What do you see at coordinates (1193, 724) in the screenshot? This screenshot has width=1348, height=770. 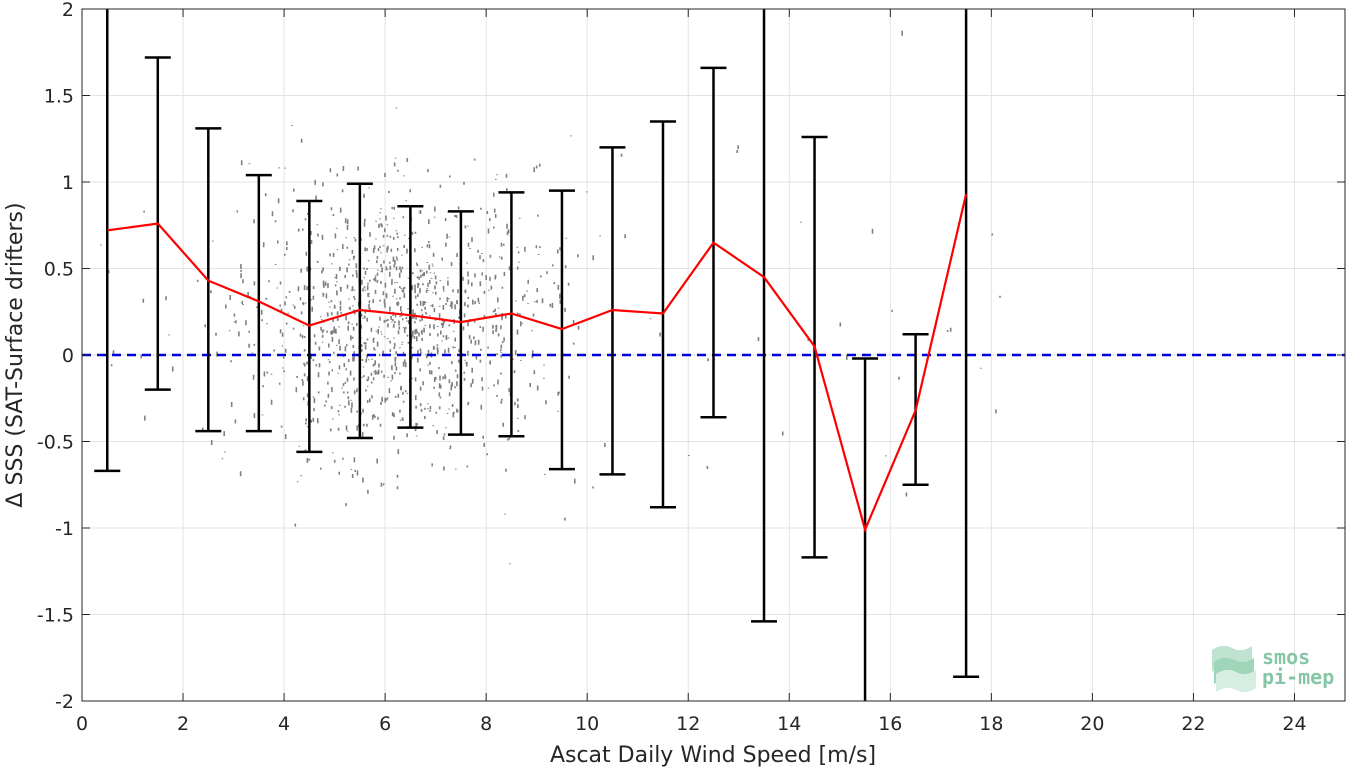 I see `x-tick-label: 22` at bounding box center [1193, 724].